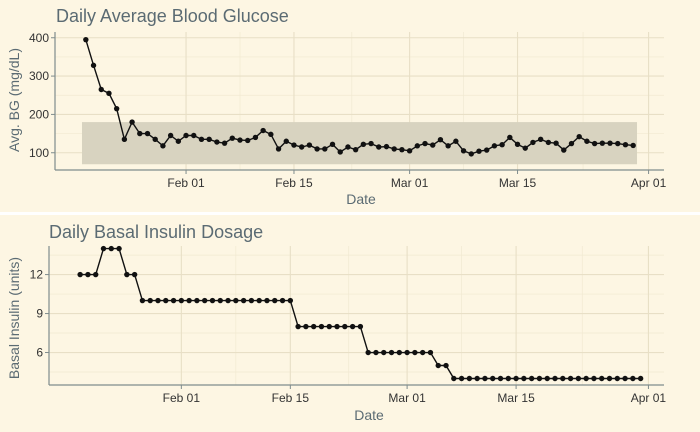  Describe the element at coordinates (361, 199) in the screenshot. I see `glucose-x-axis-label: Date` at that location.